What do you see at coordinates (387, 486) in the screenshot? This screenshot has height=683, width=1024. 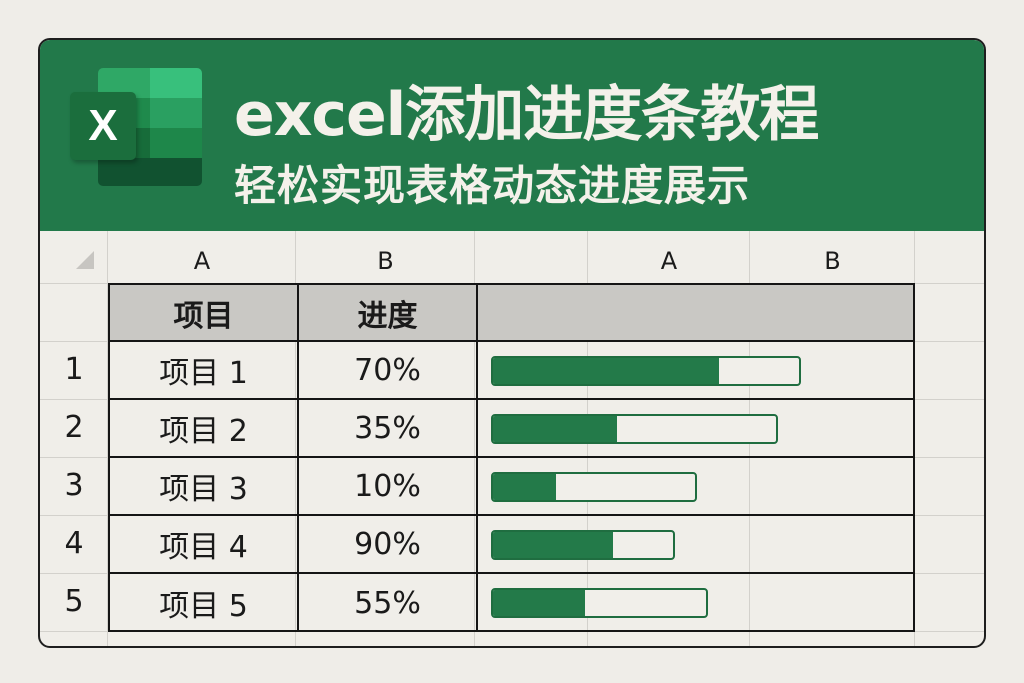 I see `progress-cell: 10%` at bounding box center [387, 486].